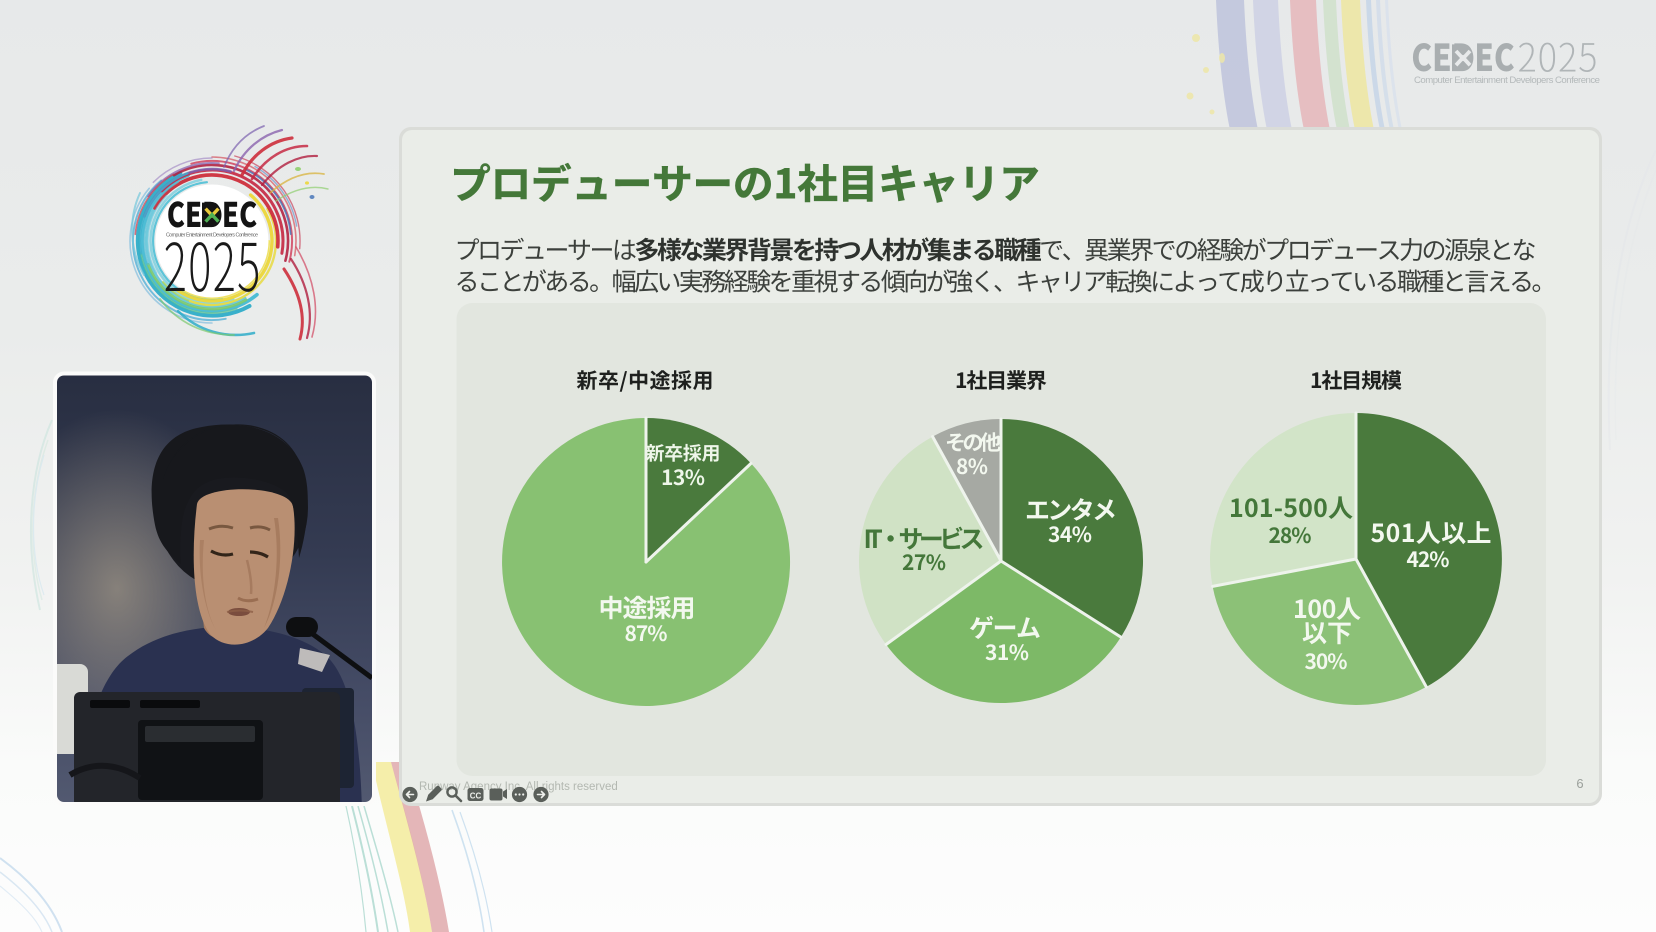  Describe the element at coordinates (476, 795) in the screenshot. I see `svg-text: CC` at that location.